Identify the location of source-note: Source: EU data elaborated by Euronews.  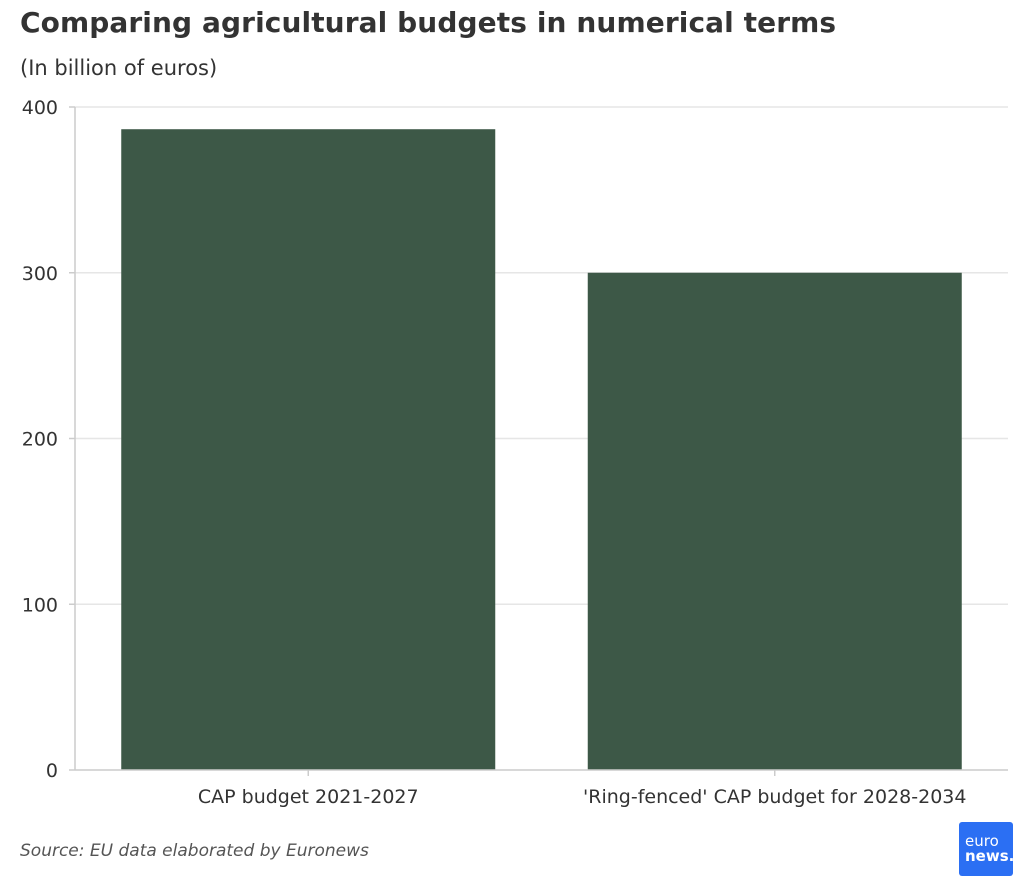
(194, 851).